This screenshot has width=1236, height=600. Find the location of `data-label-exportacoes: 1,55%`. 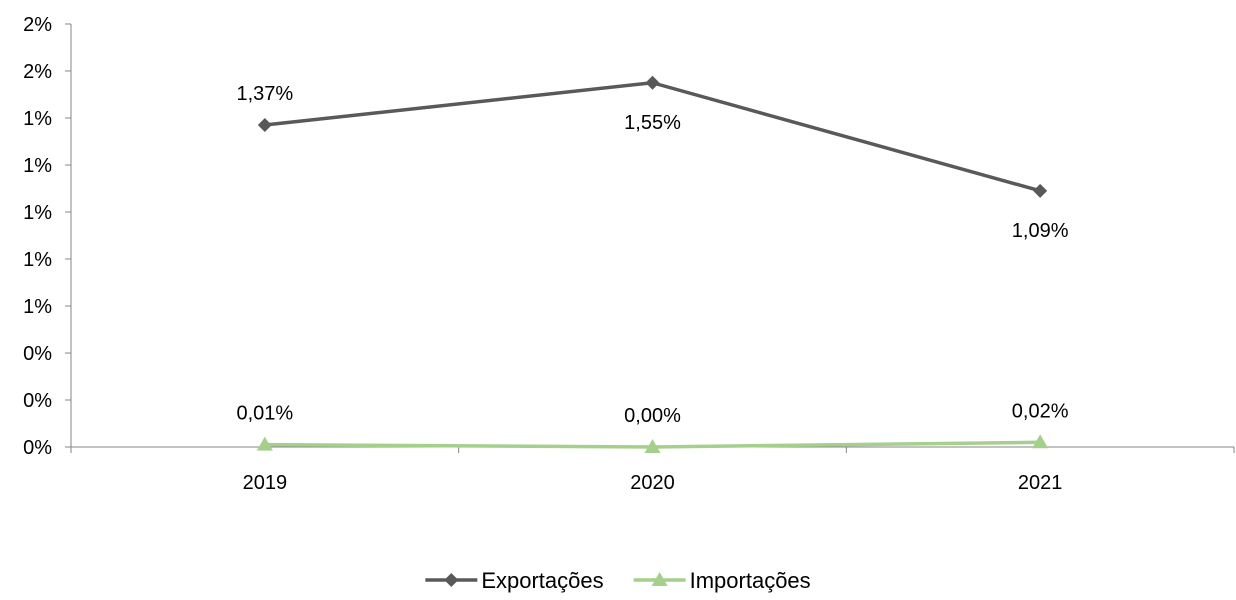

data-label-exportacoes: 1,55% is located at coordinates (652, 123).